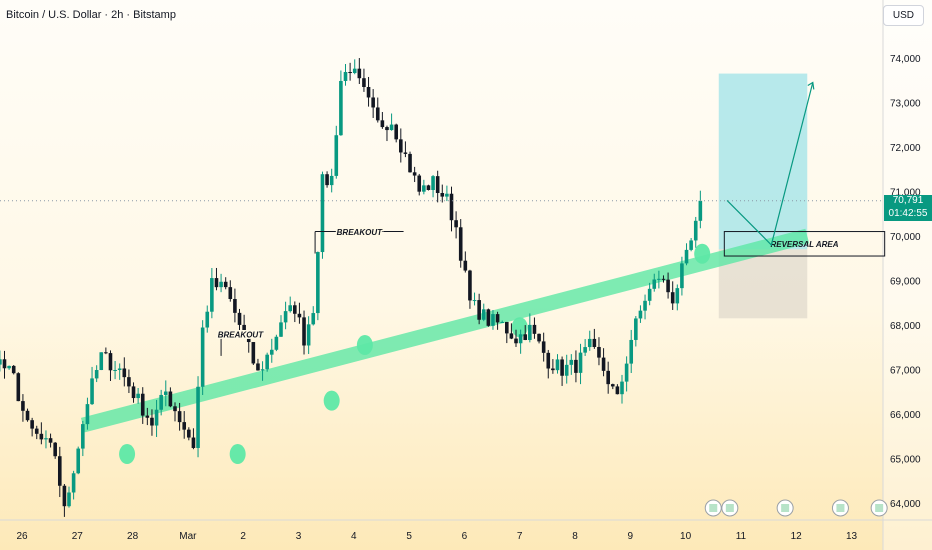  I want to click on projection-arrowhead, so click(811, 85).